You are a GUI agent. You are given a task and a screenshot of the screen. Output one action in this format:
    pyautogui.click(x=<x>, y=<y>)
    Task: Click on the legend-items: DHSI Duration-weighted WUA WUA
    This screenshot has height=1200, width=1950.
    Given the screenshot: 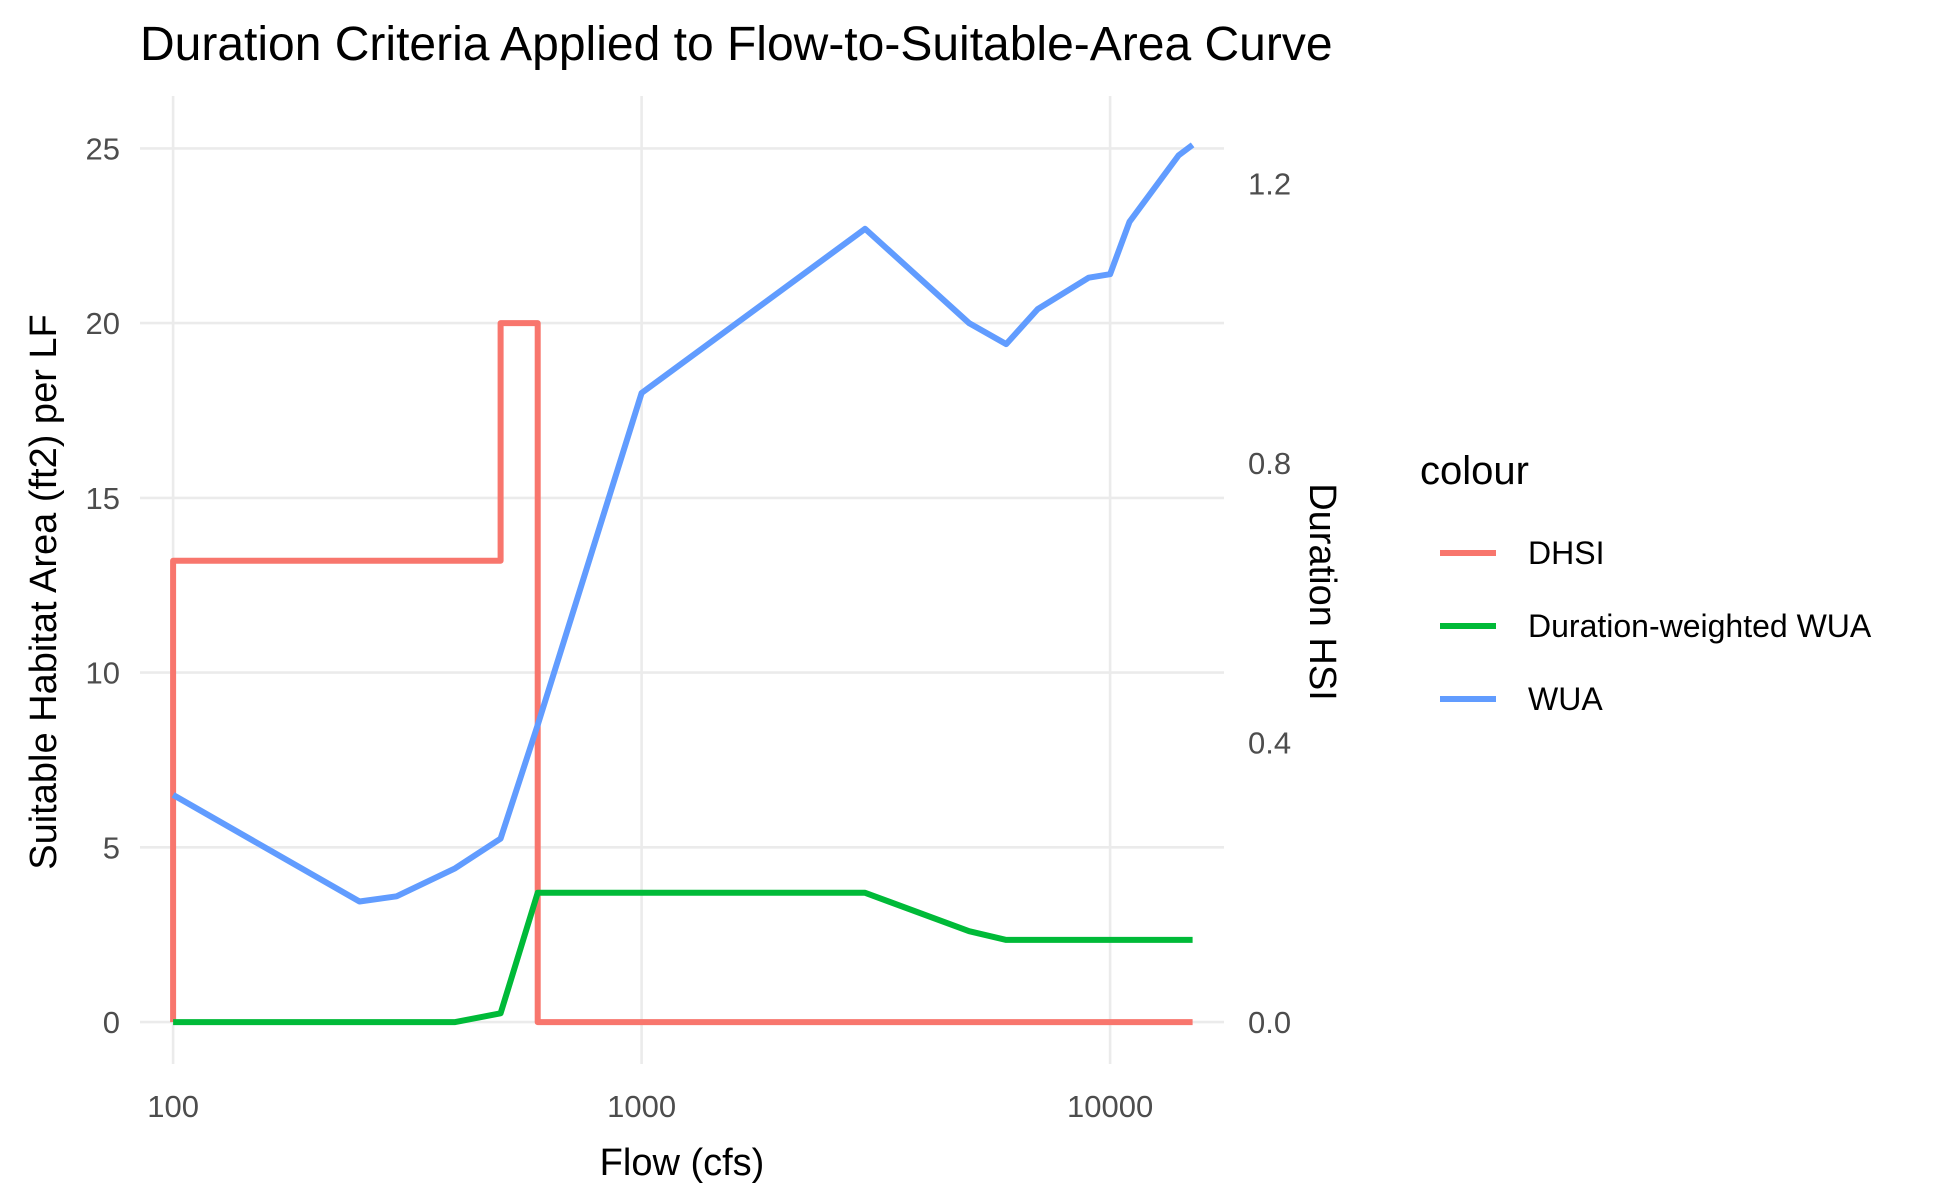 What is the action you would take?
    pyautogui.click(x=1656, y=626)
    